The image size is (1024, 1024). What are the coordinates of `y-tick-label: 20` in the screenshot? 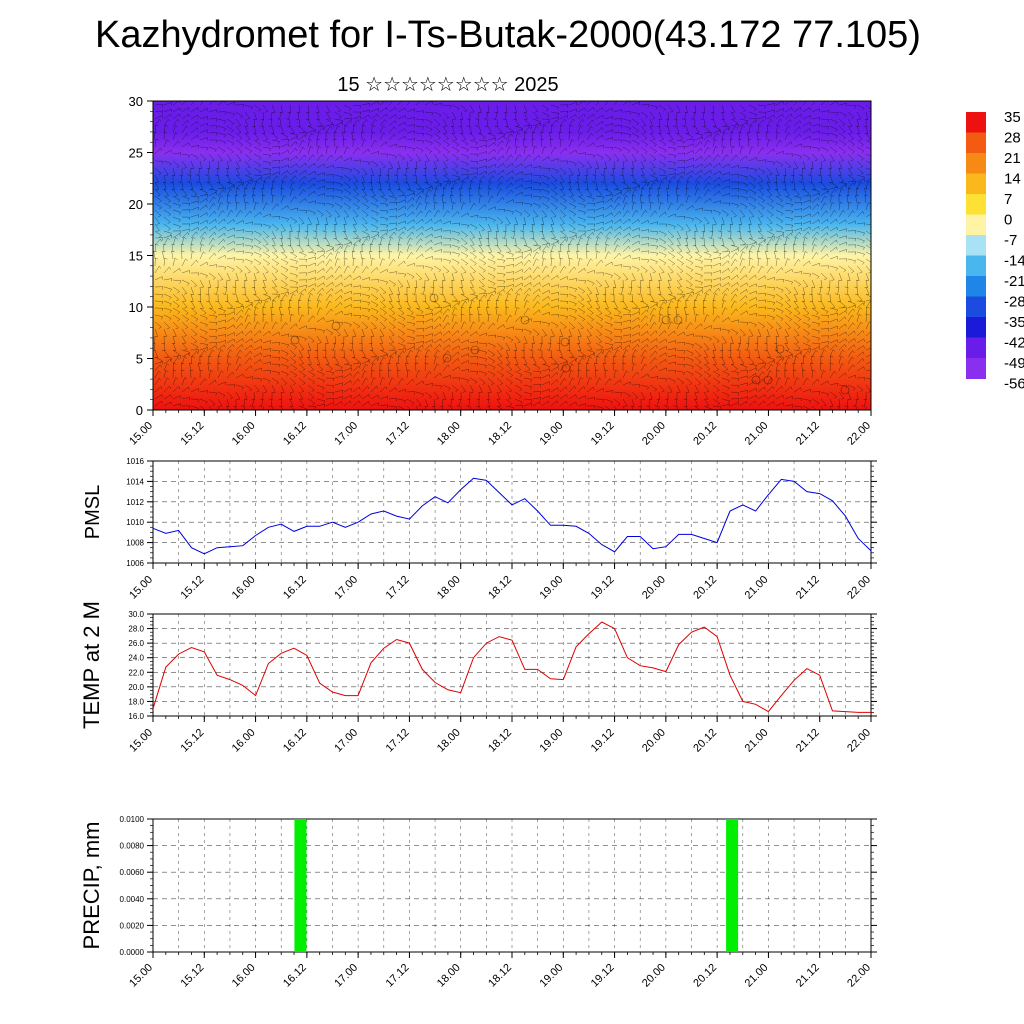 It's located at (136, 204).